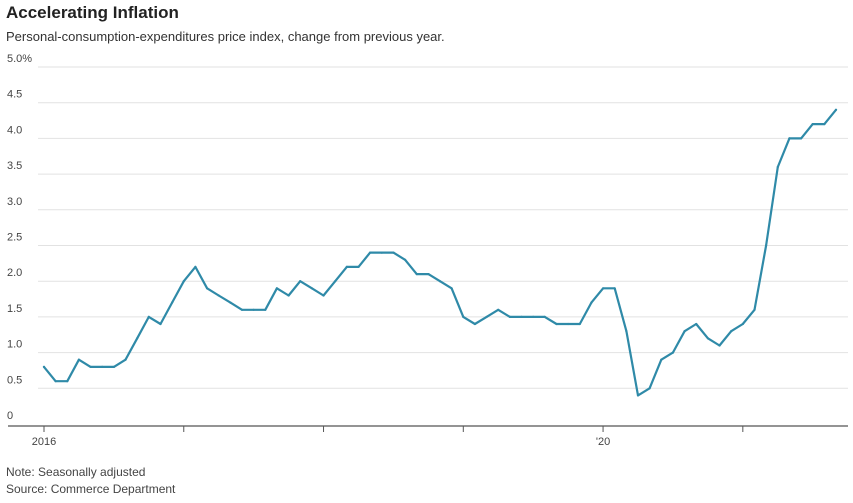 The height and width of the screenshot is (503, 853). I want to click on y-tick-label: 2.5, so click(14, 238).